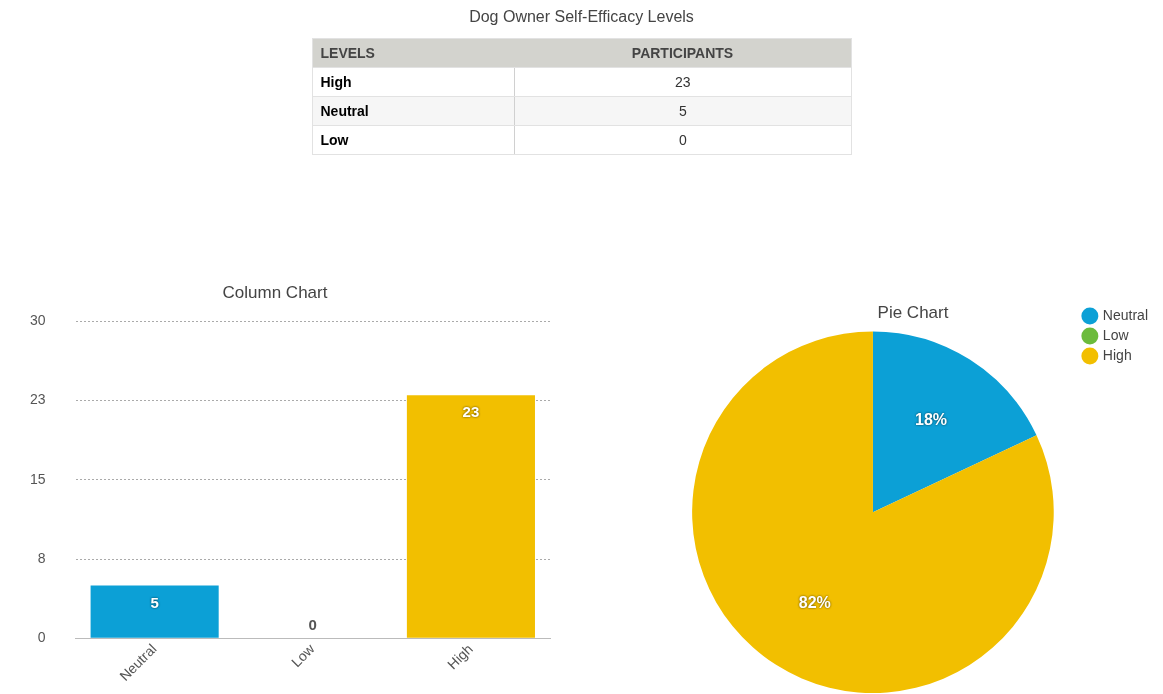 This screenshot has height=694, width=1163. I want to click on text: LEVELS, so click(413, 53).